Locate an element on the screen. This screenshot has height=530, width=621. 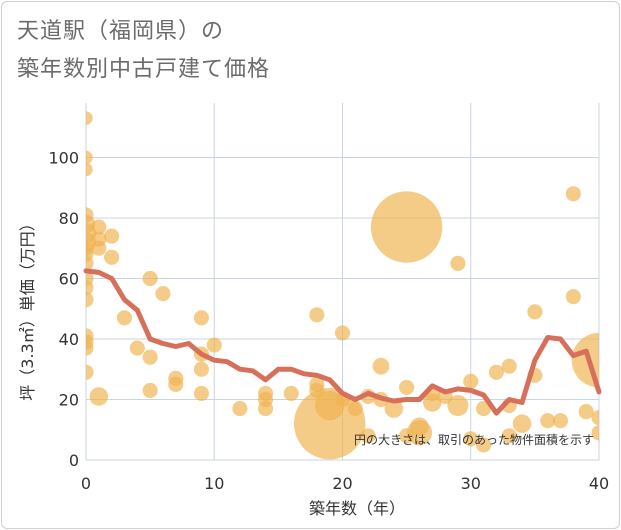
x-axis-title: 築年数（年） is located at coordinates (357, 508).